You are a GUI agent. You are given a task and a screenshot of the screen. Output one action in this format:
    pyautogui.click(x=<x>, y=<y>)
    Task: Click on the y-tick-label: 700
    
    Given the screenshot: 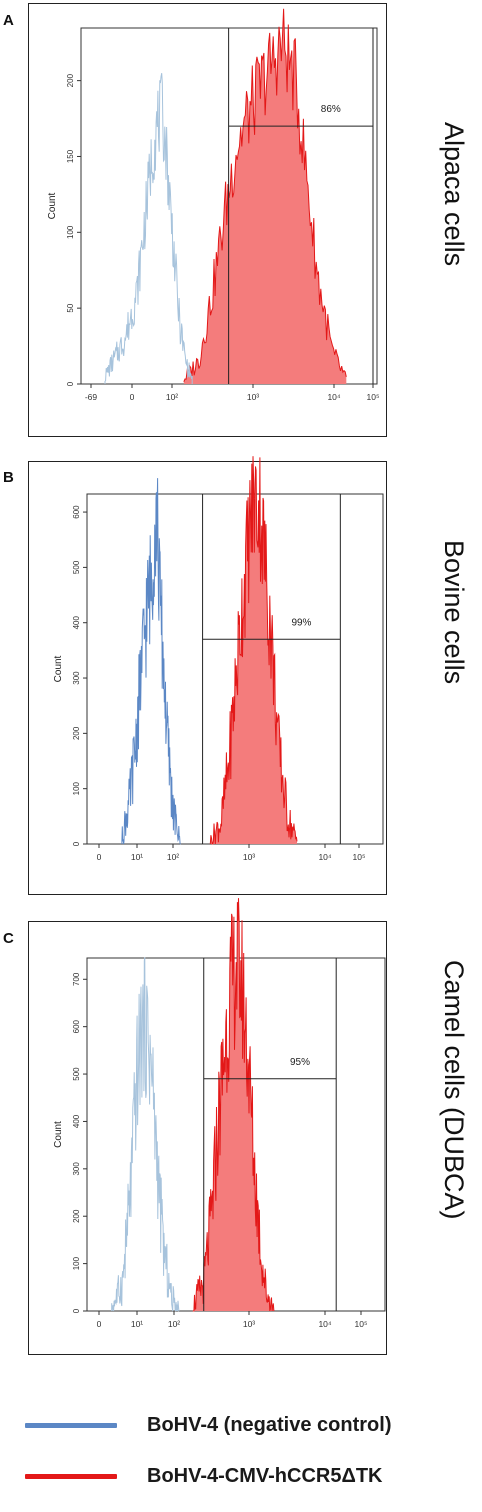 What is the action you would take?
    pyautogui.click(x=76, y=979)
    